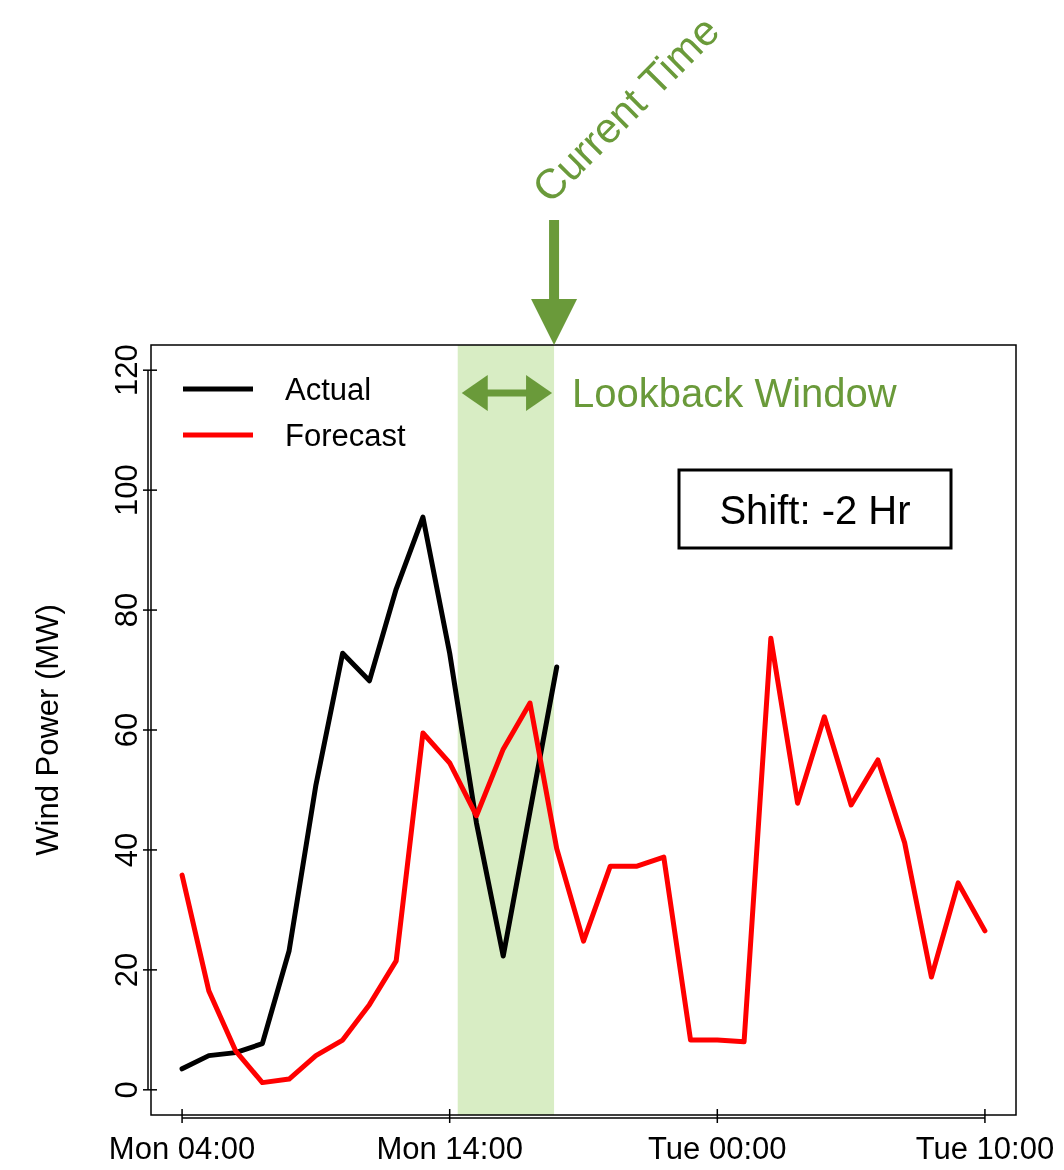 This screenshot has width=1064, height=1170. I want to click on y-tick-label: 40, so click(126, 850).